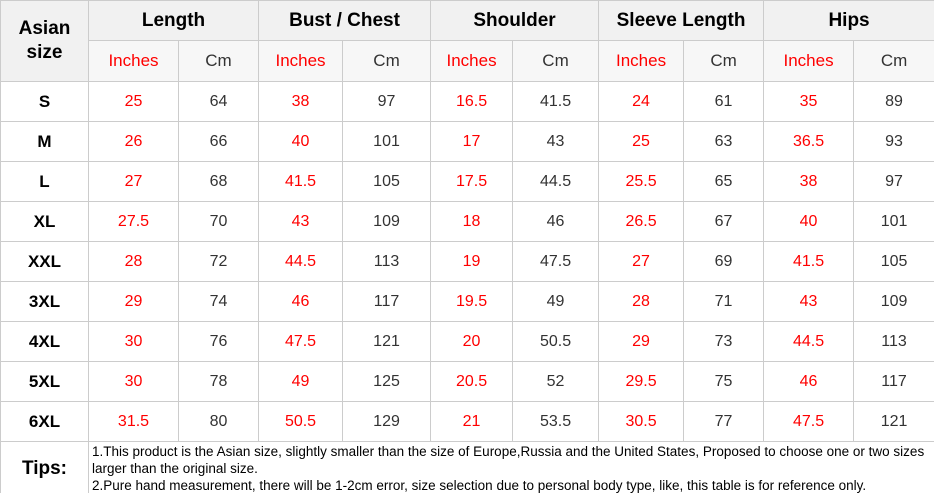  What do you see at coordinates (44, 141) in the screenshot?
I see `size-label: M` at bounding box center [44, 141].